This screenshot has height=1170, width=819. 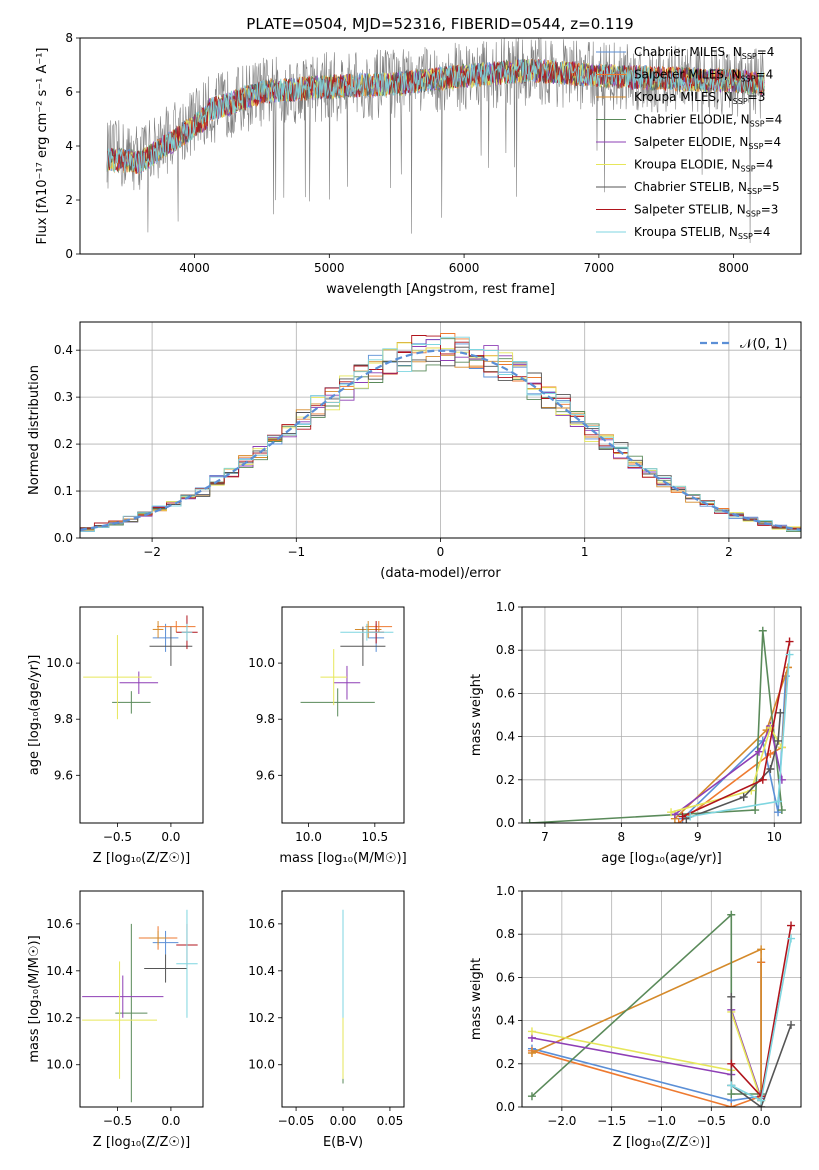 I want to click on spectrum-xlabel: wavelength [Angstrom, rest frame], so click(x=440, y=289).